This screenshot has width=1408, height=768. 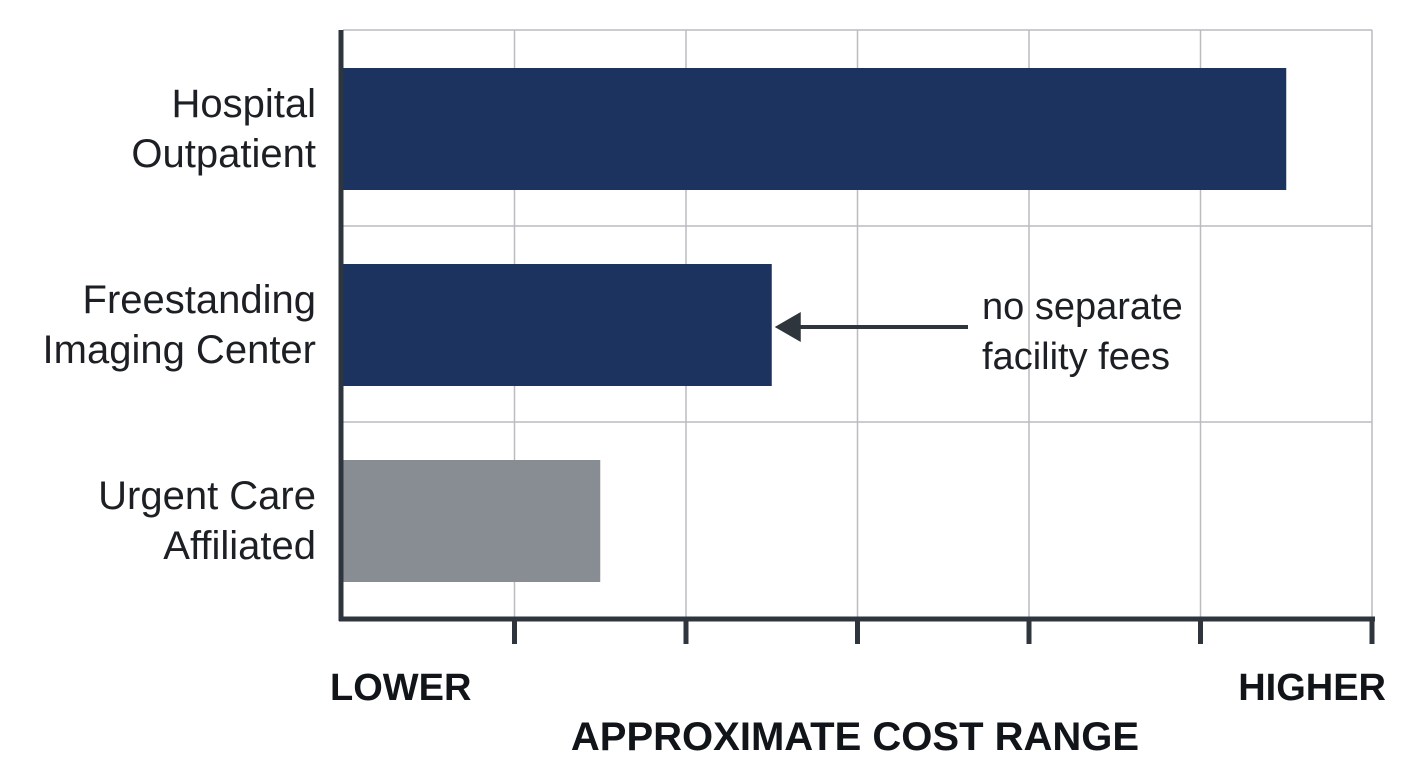 What do you see at coordinates (787, 327) in the screenshot?
I see `annotation-arrow-head` at bounding box center [787, 327].